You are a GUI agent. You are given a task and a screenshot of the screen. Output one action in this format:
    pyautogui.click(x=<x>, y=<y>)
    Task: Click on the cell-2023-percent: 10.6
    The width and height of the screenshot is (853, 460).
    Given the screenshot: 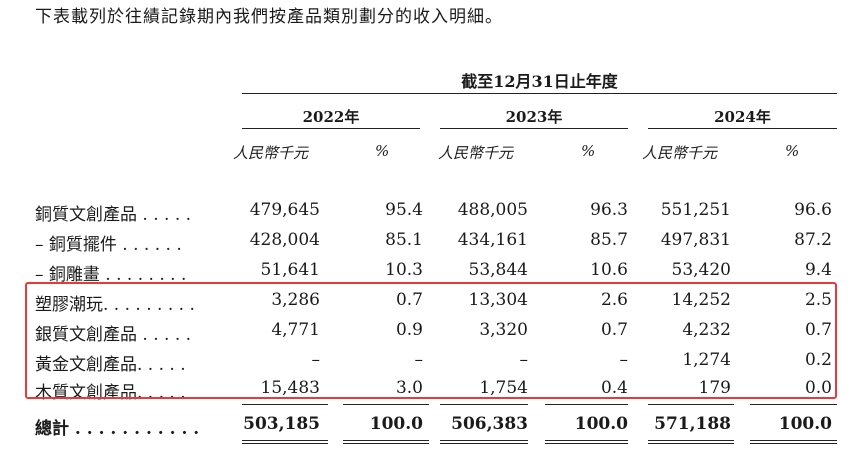 What is the action you would take?
    pyautogui.click(x=609, y=270)
    